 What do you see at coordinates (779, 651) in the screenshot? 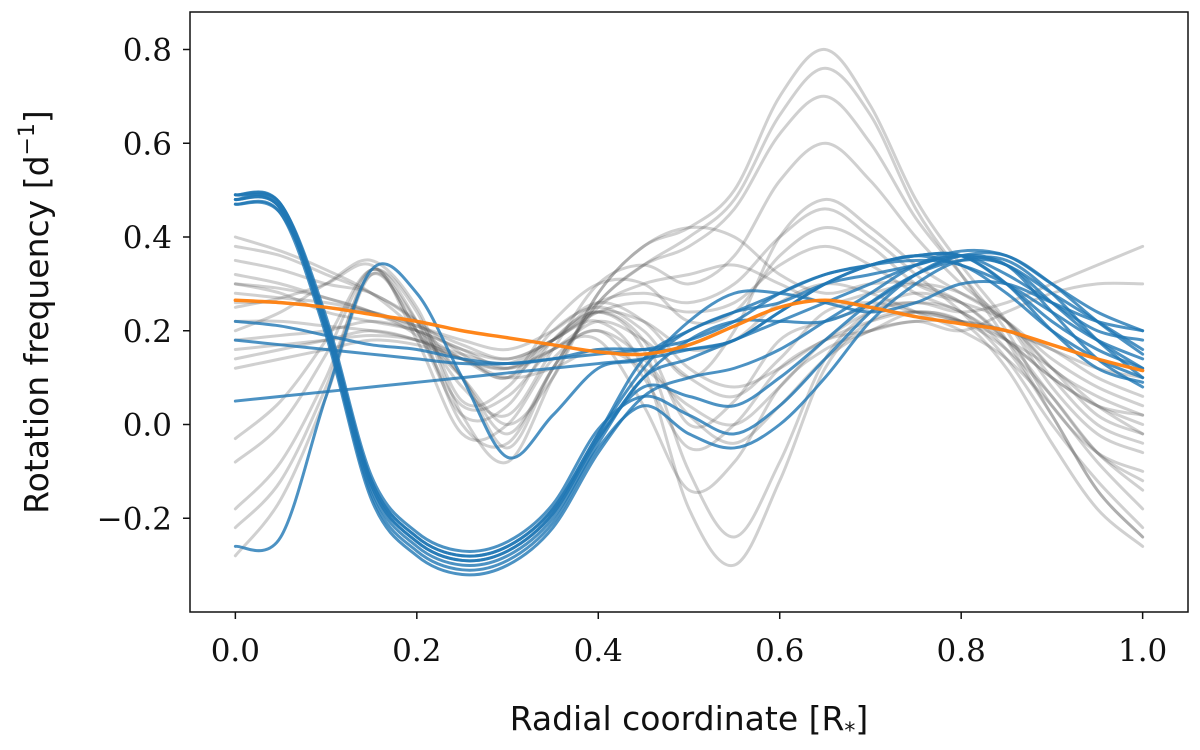
I see `x-tick-label: 0.6` at bounding box center [779, 651].